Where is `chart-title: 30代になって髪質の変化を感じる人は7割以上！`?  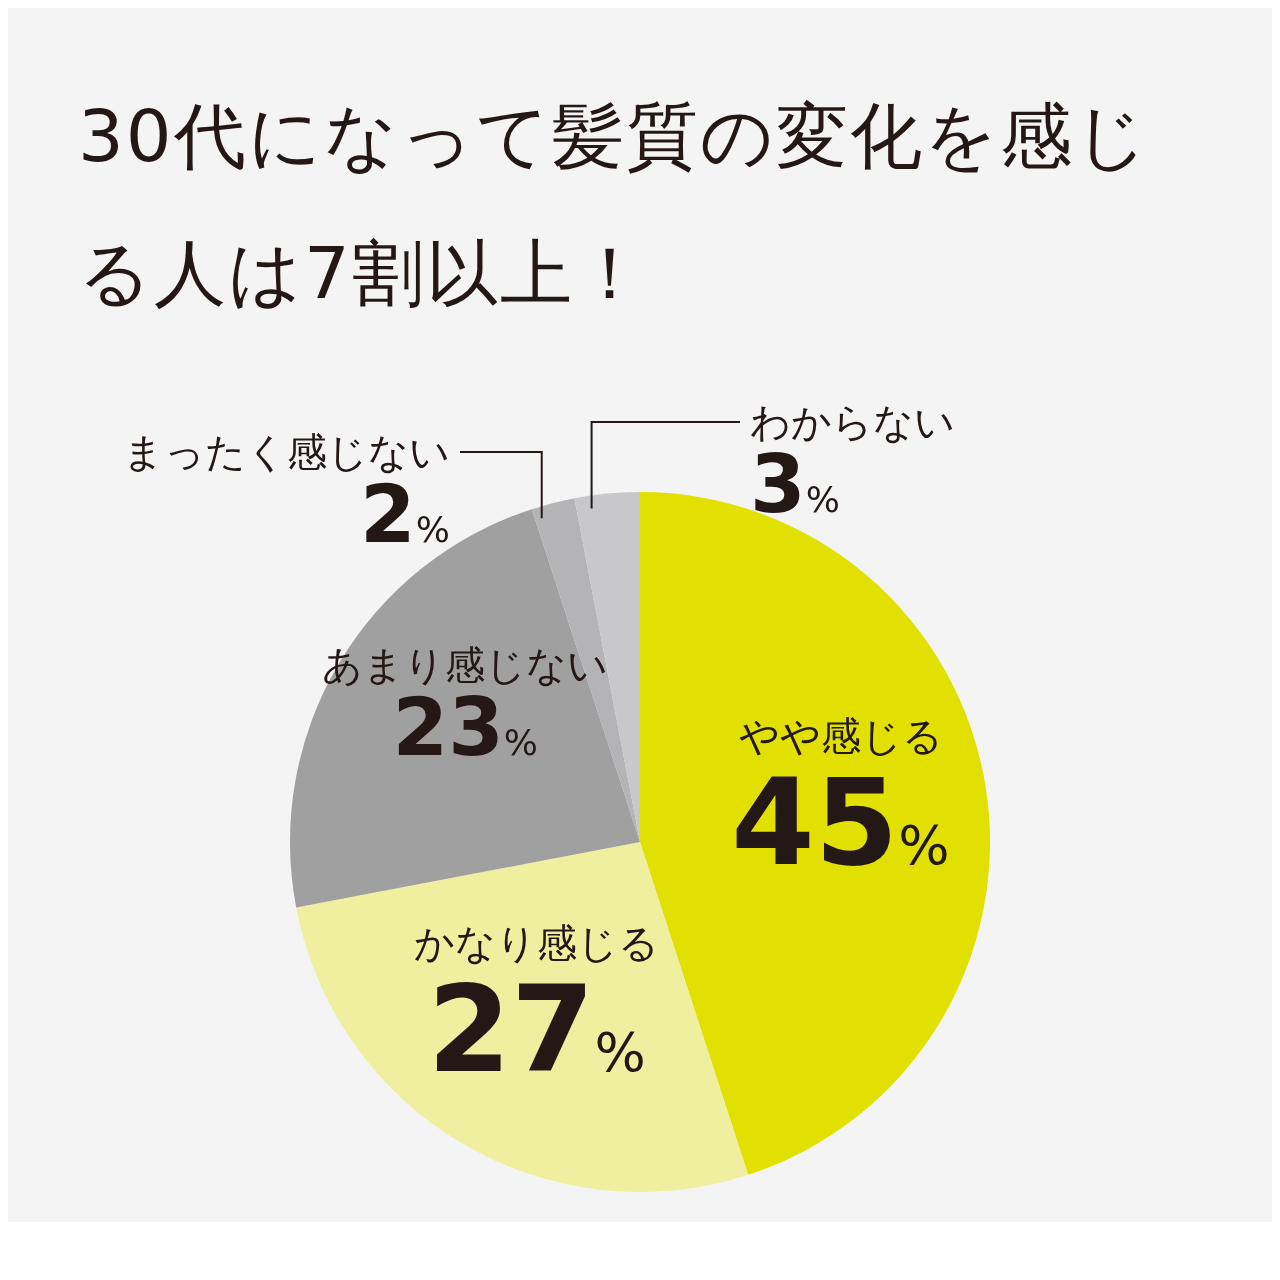
chart-title: 30代になって髪質の変化を感じる人は7割以上！ is located at coordinates (614, 205).